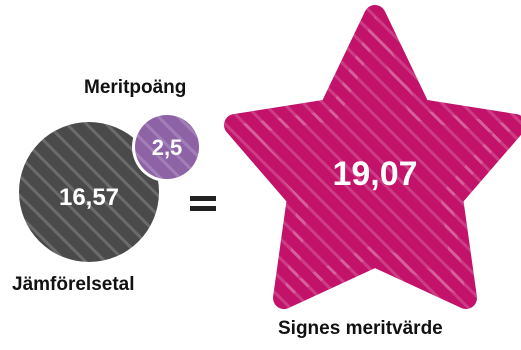  I want to click on merit-value-number: 19,07, so click(374, 174).